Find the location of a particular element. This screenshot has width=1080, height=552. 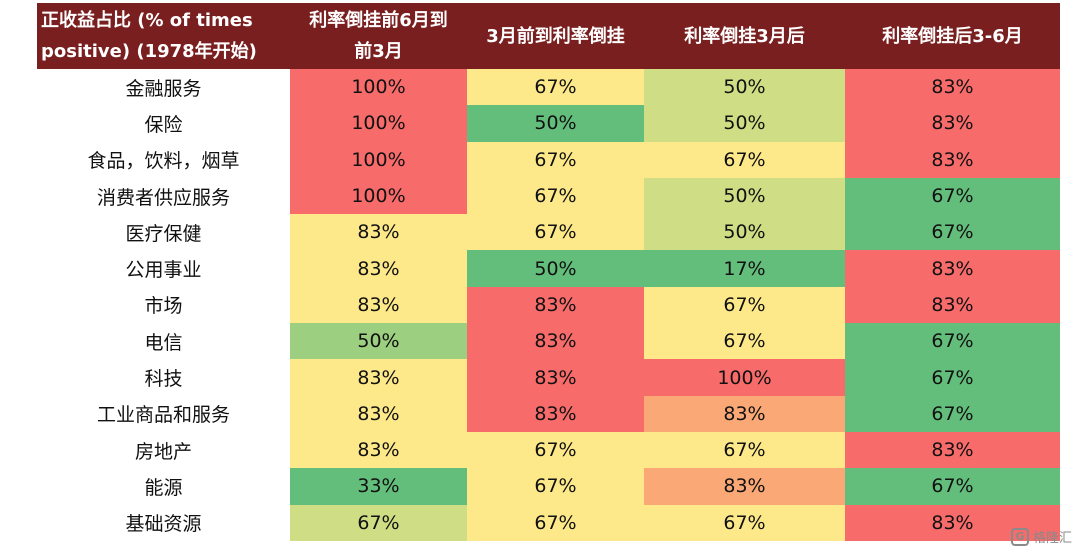

watermark-logo-icon: G is located at coordinates (1019, 536).